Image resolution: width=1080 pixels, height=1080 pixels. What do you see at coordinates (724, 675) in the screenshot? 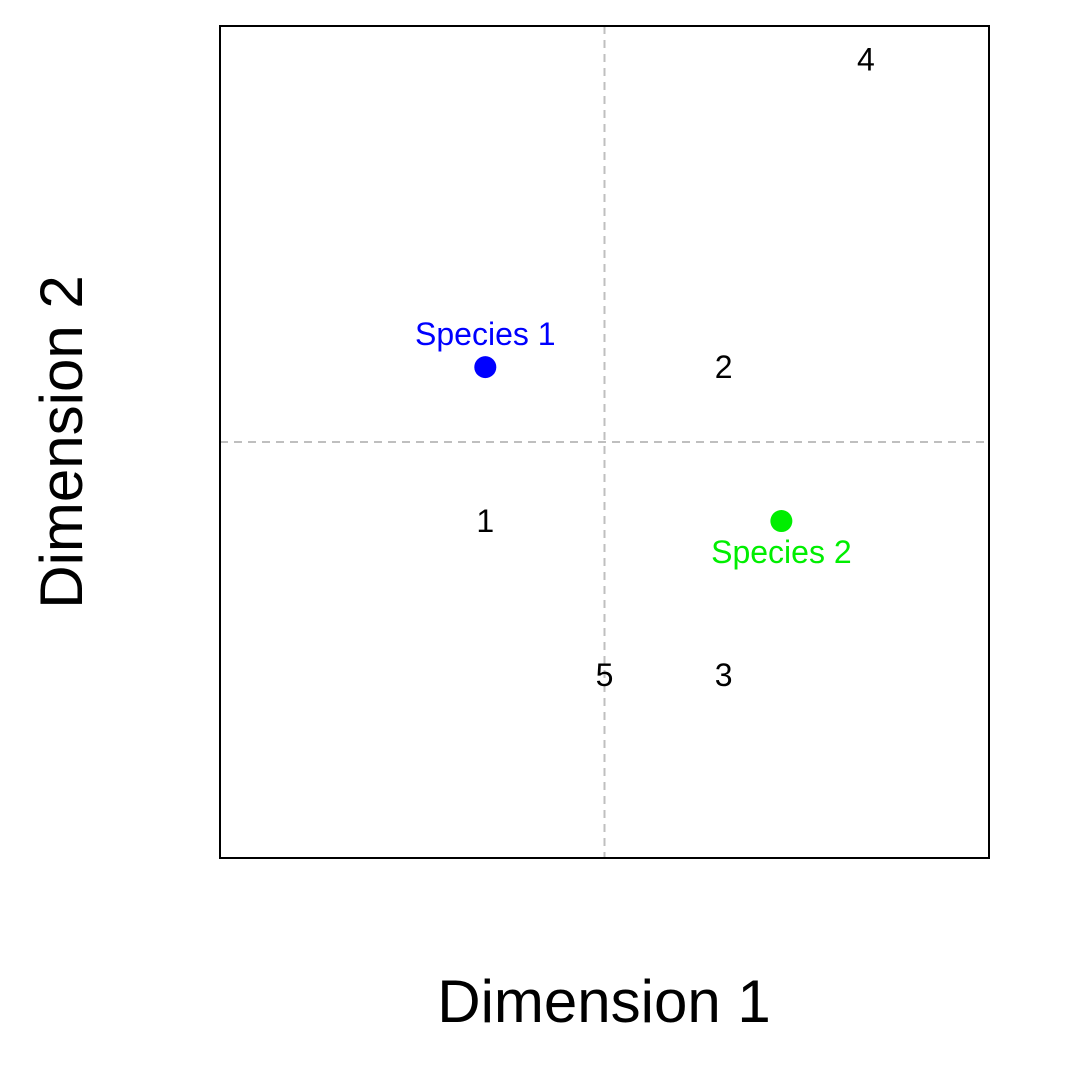
I see `site-label-3: 3` at bounding box center [724, 675].